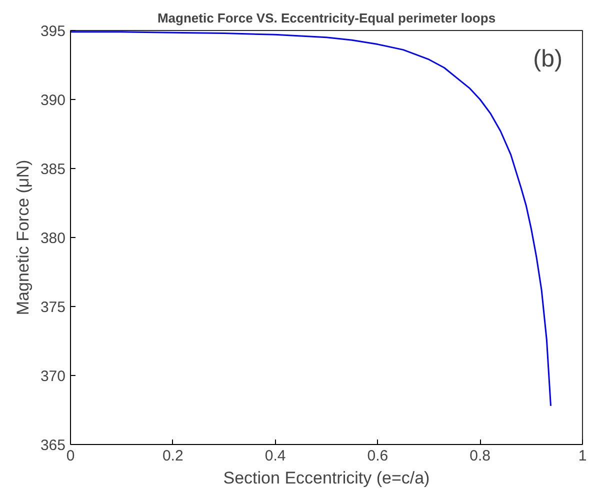 The width and height of the screenshot is (605, 495). Describe the element at coordinates (53, 100) in the screenshot. I see `y-tick-label: 390` at that location.